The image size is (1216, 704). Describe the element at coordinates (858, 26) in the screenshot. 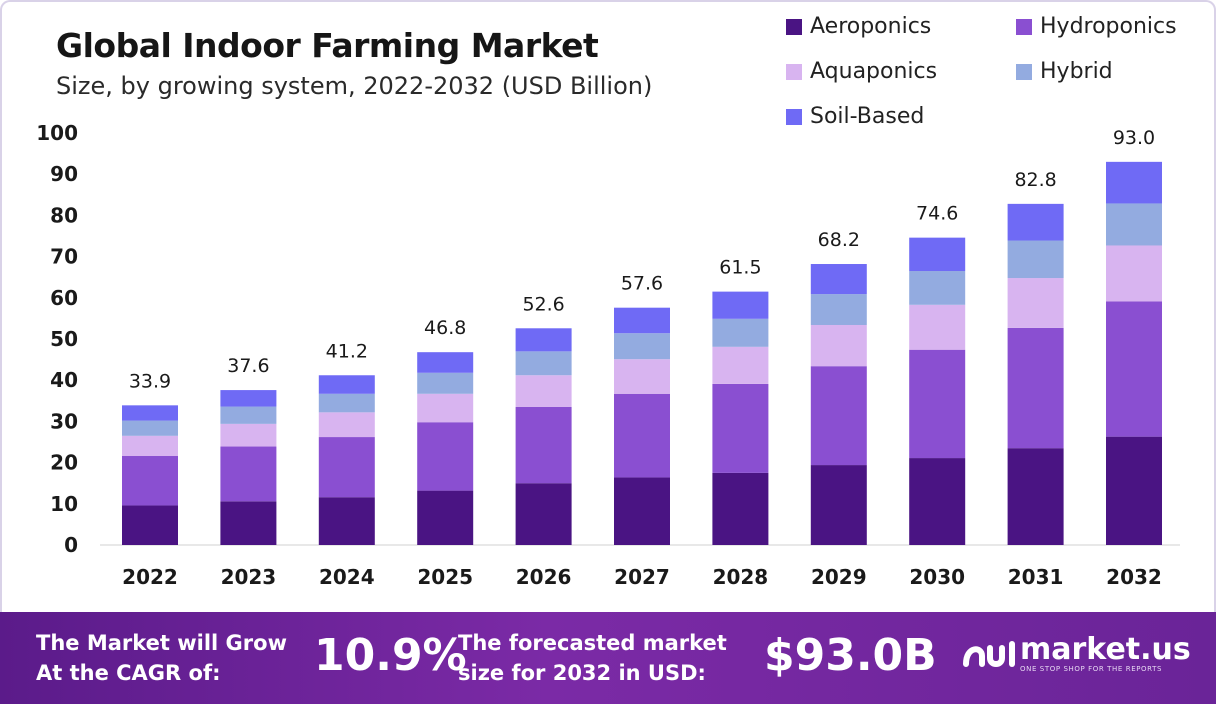

I see `legend-item-aeroponics: Aeroponics` at that location.